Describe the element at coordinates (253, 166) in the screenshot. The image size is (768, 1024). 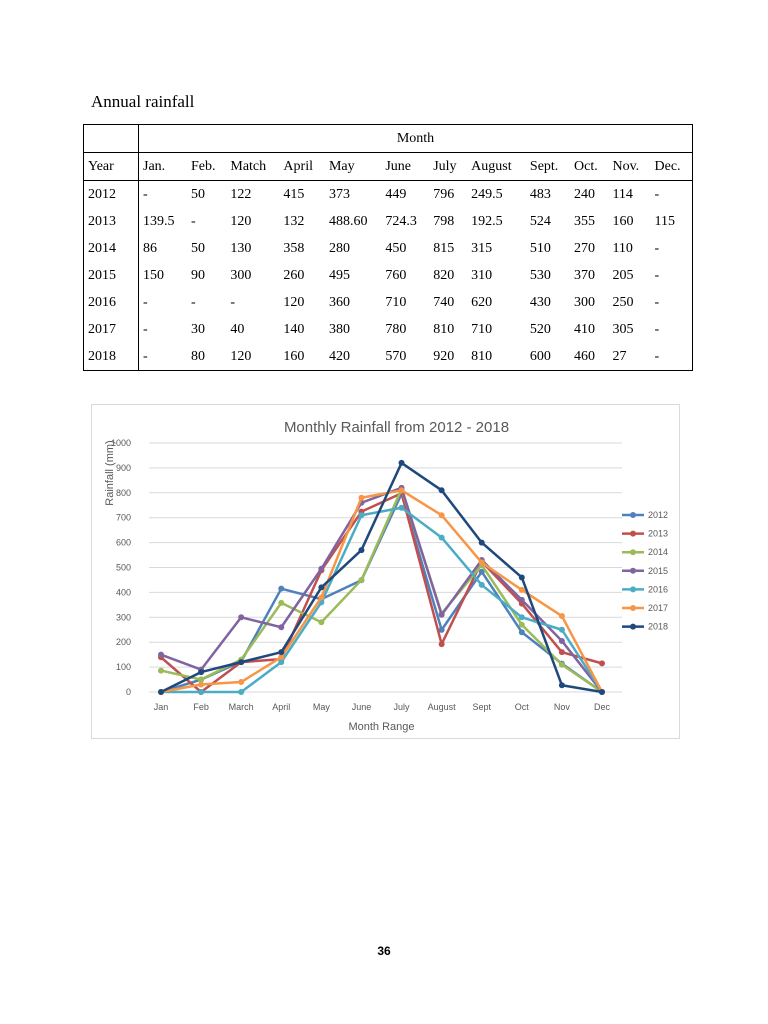
I see `column-header-month: Match` at that location.